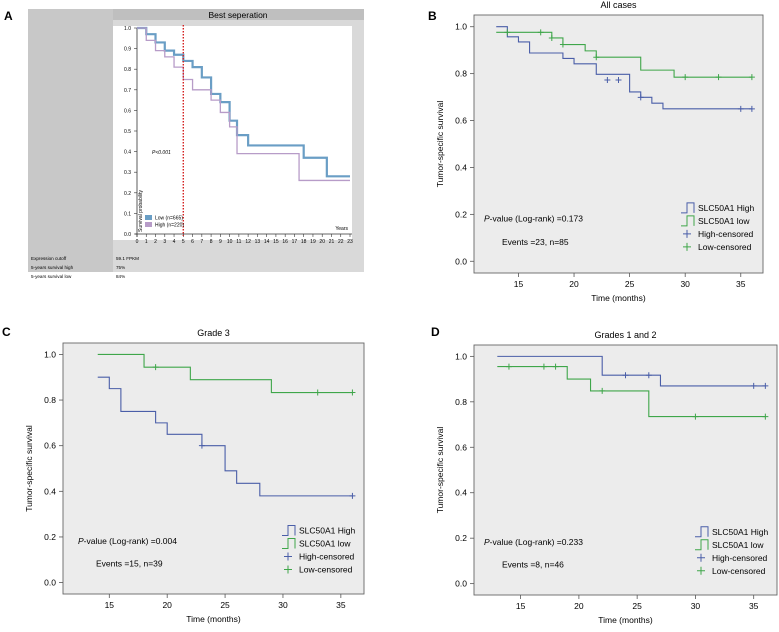  Describe the element at coordinates (295, 242) in the screenshot. I see `x-tick-label: 17` at that location.